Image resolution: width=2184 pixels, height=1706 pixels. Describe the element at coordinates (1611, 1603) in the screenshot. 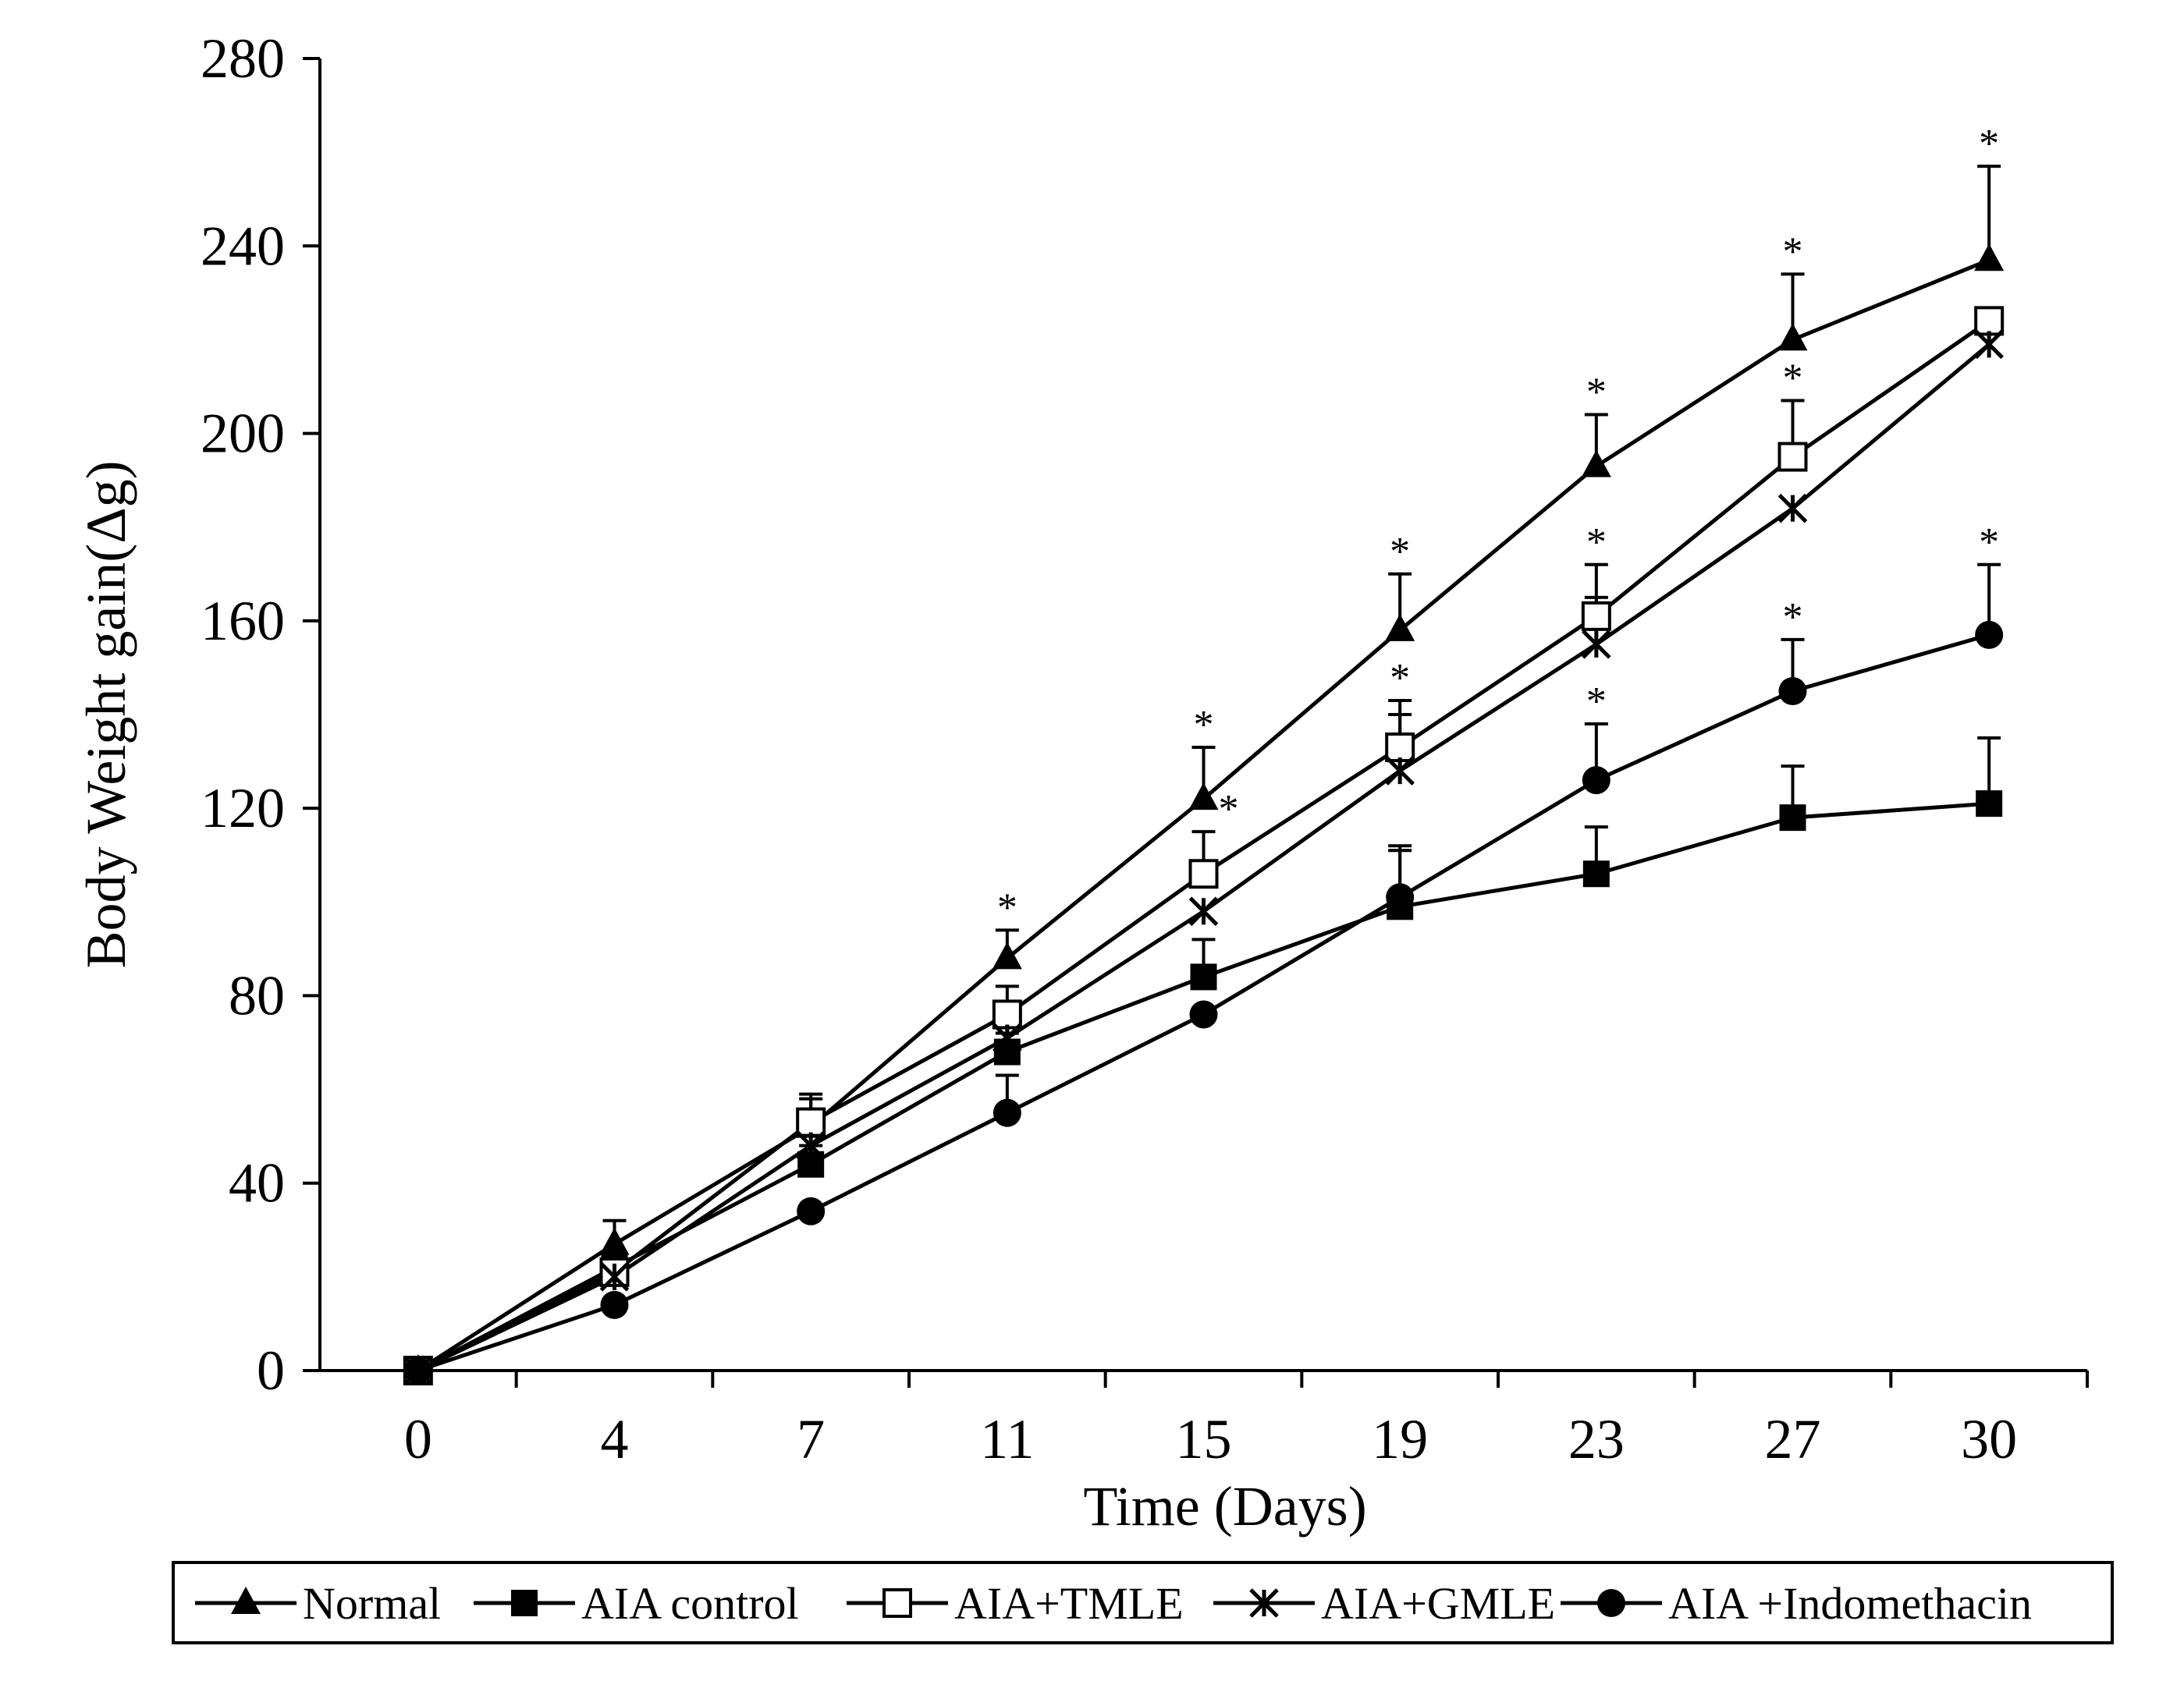

I see `legend-marker-aia-indomethacin` at that location.